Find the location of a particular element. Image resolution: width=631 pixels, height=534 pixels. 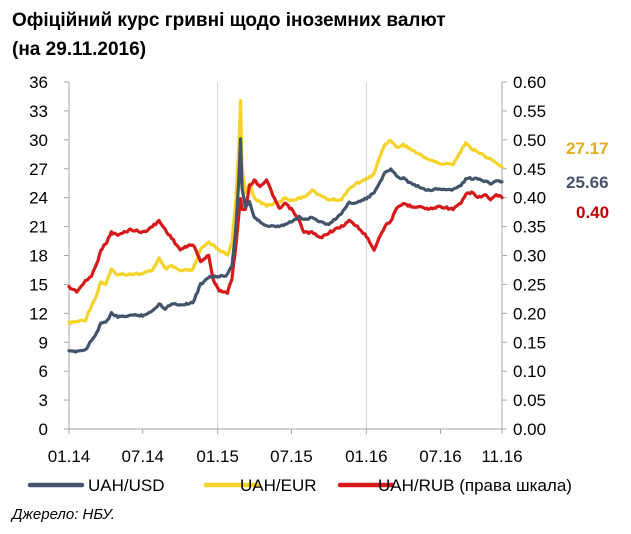

x-tick-label: 01.16 is located at coordinates (366, 456).